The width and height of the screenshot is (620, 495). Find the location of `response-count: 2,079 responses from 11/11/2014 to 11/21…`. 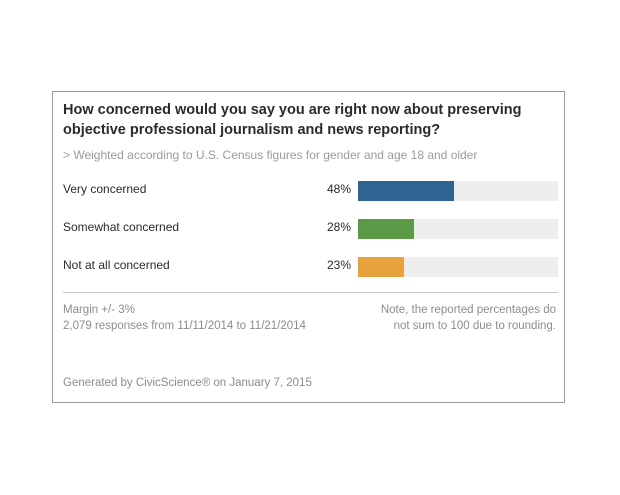

response-count: 2,079 responses from 11/11/2014 to 11/21… is located at coordinates (184, 326).